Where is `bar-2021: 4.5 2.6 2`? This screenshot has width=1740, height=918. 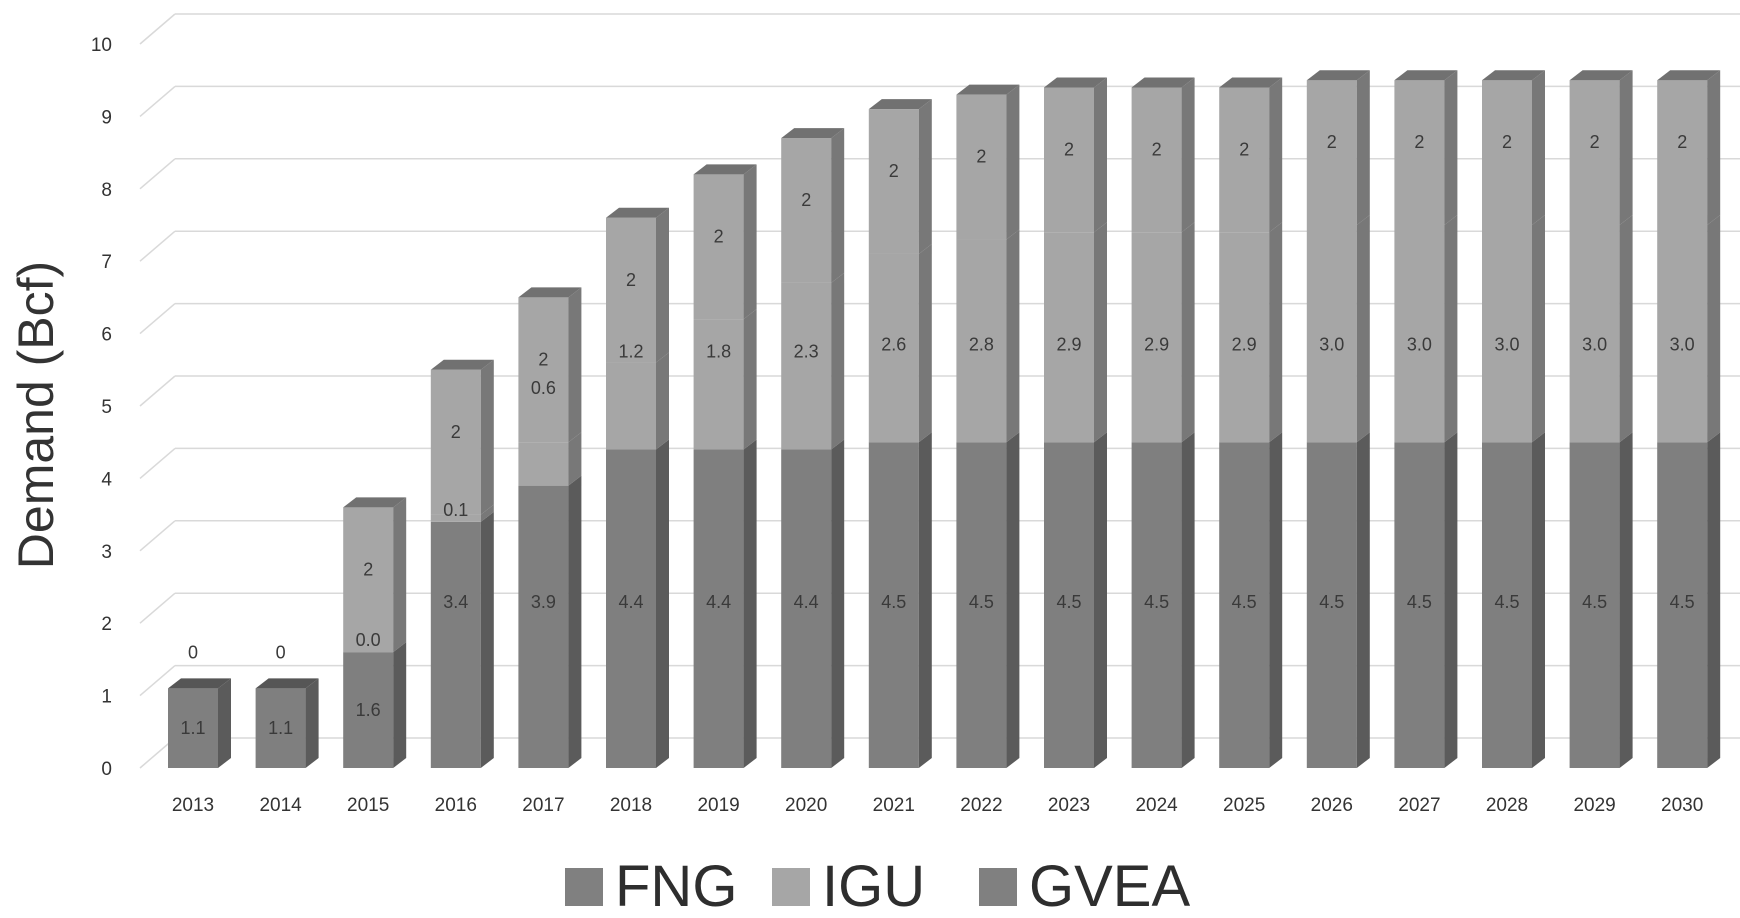
bar-2021: 4.5 2.6 2 is located at coordinates (900, 433).